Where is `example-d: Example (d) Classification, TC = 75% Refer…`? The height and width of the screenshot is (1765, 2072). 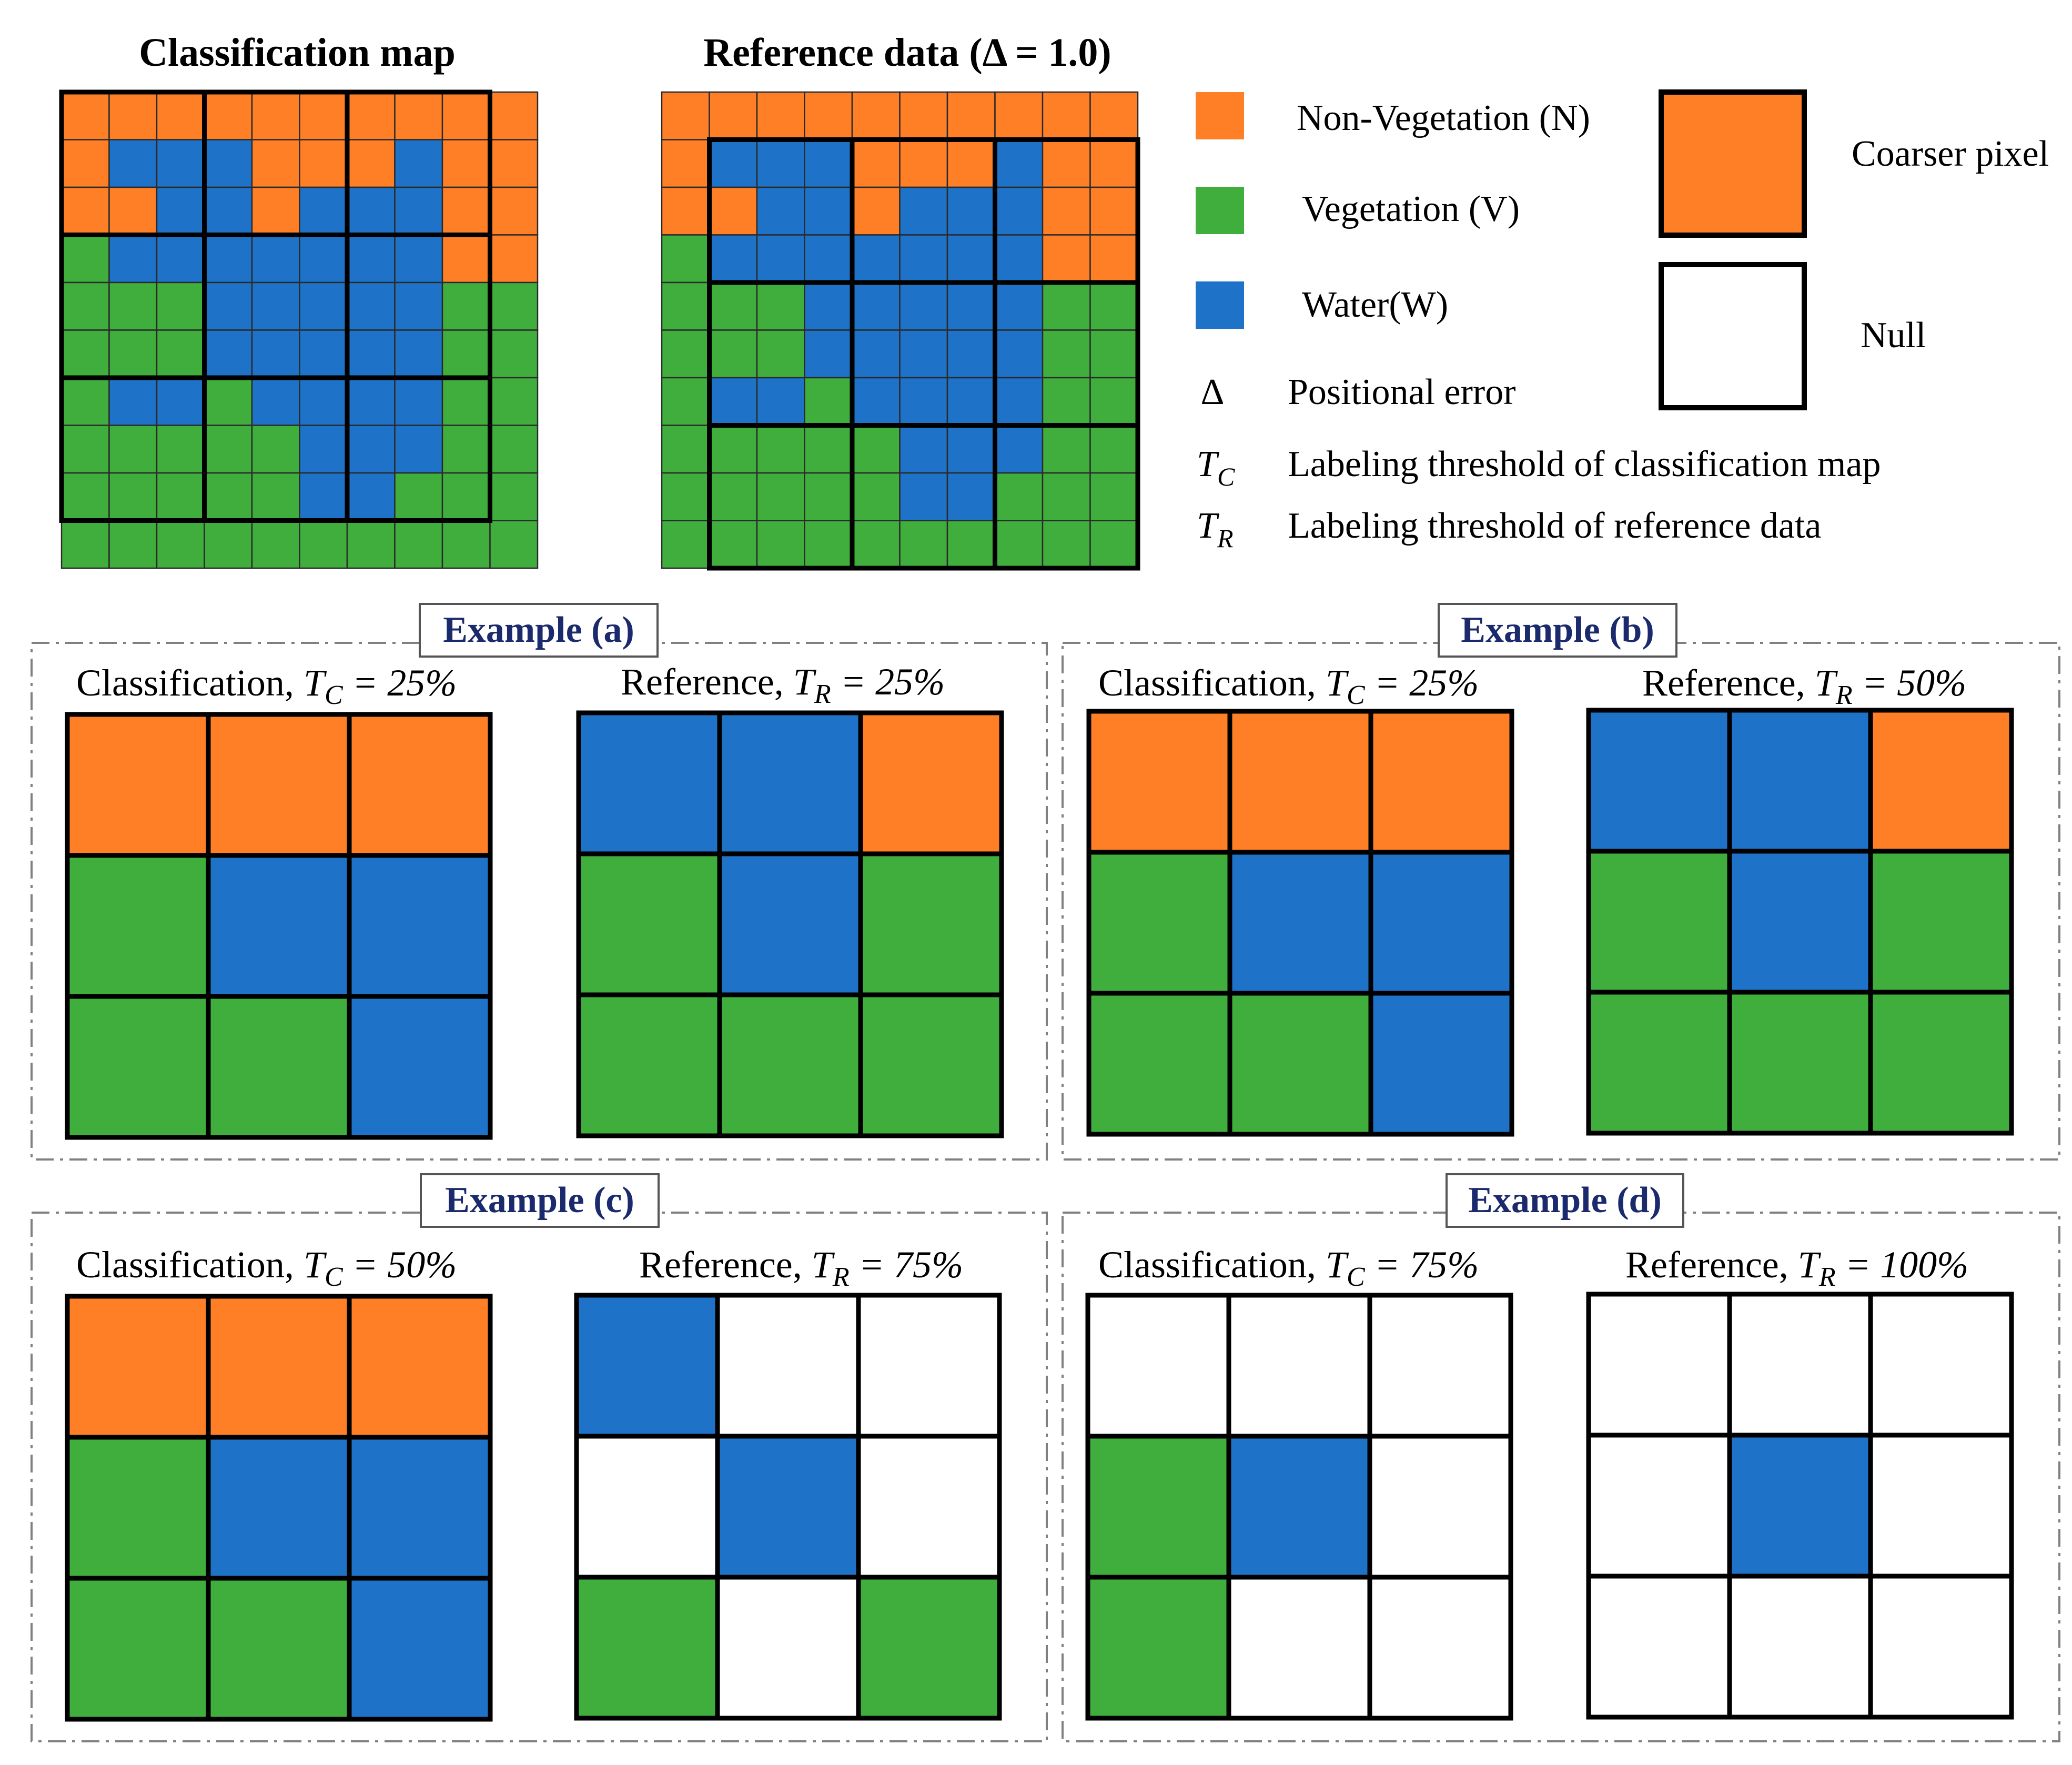
example-d: Example (d) Classification, TC = 75% Refer… is located at coordinates (1549, 1447).